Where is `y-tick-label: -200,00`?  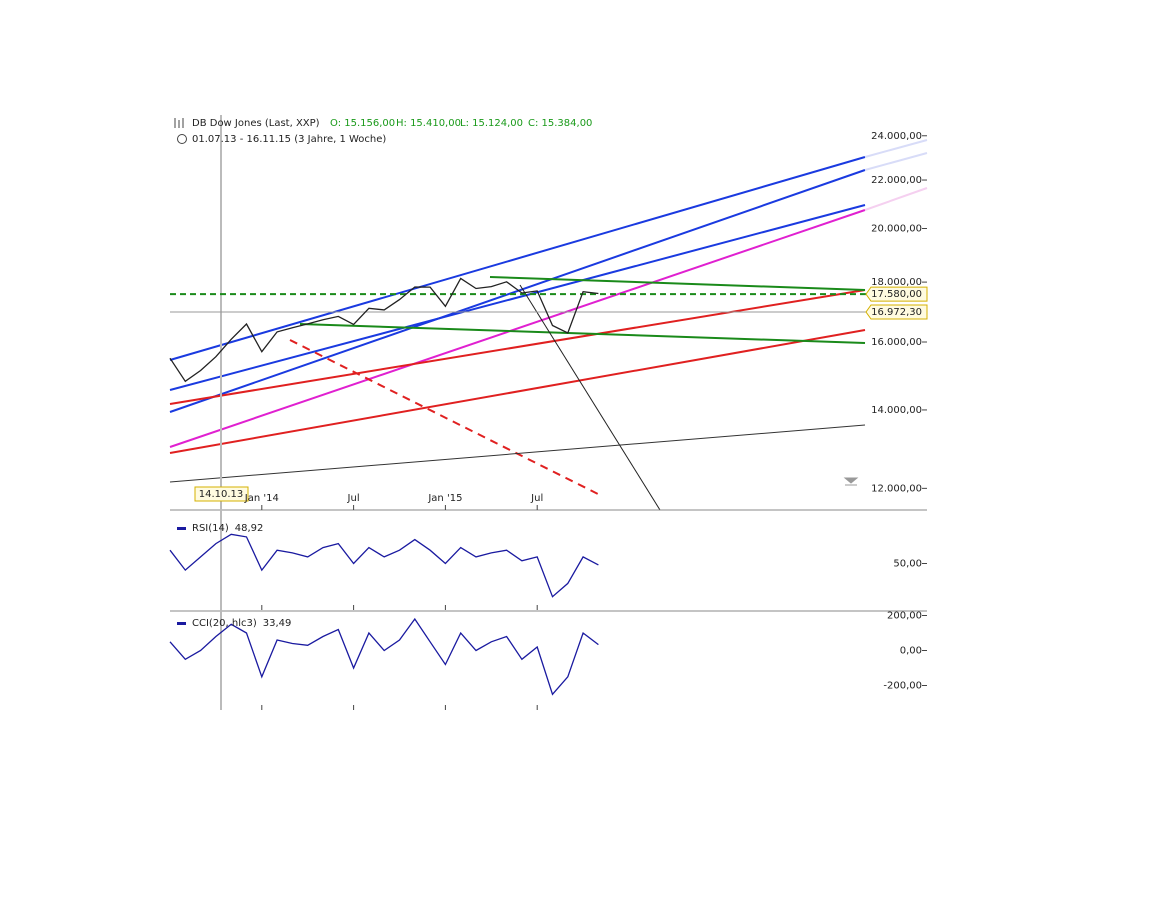
y-tick-label: -200,00 is located at coordinates (902, 686).